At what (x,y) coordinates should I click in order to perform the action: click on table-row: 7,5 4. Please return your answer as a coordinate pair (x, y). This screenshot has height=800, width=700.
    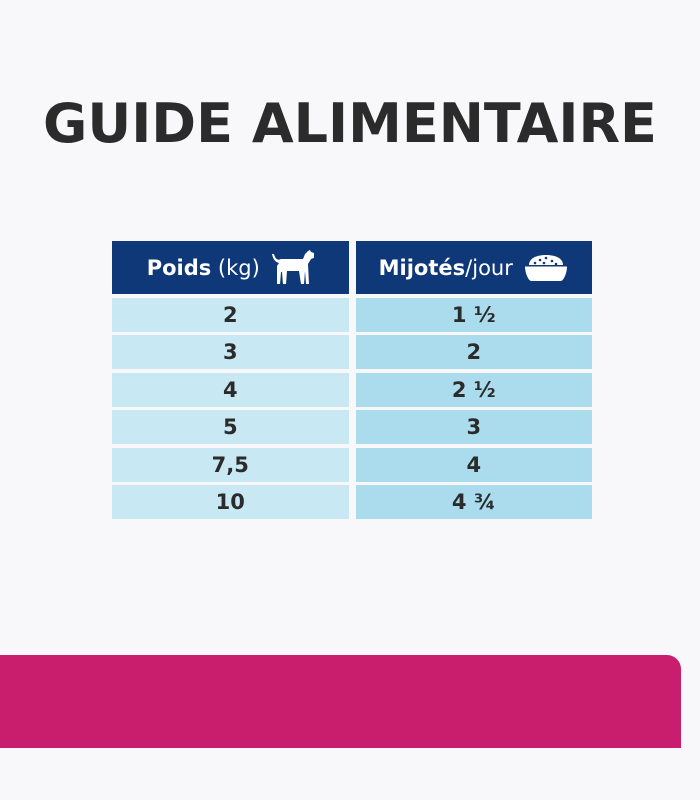
    Looking at the image, I should click on (352, 464).